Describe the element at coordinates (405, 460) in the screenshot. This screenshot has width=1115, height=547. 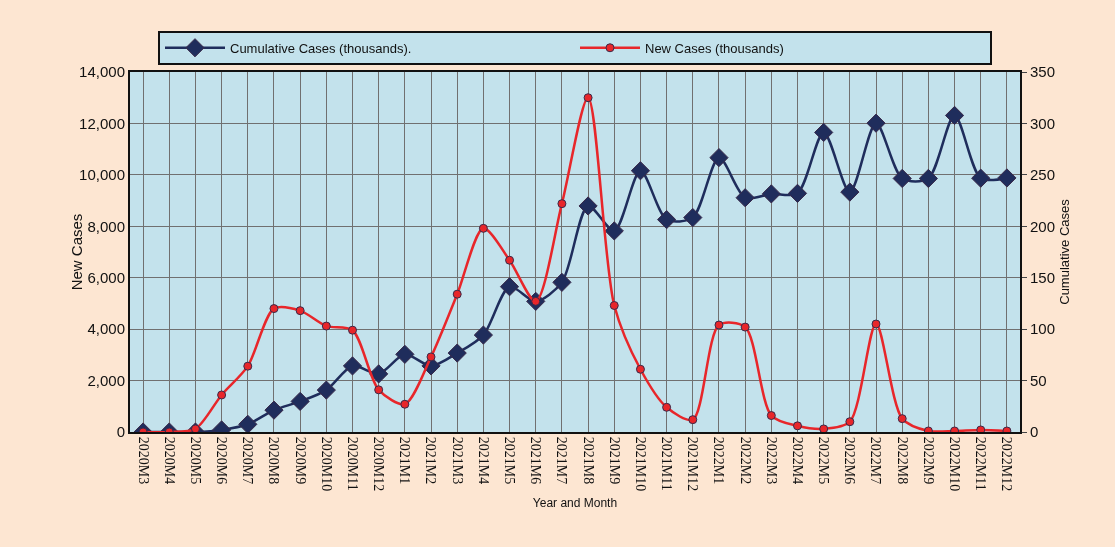
I see `x-tick-label: 2021M1` at that location.